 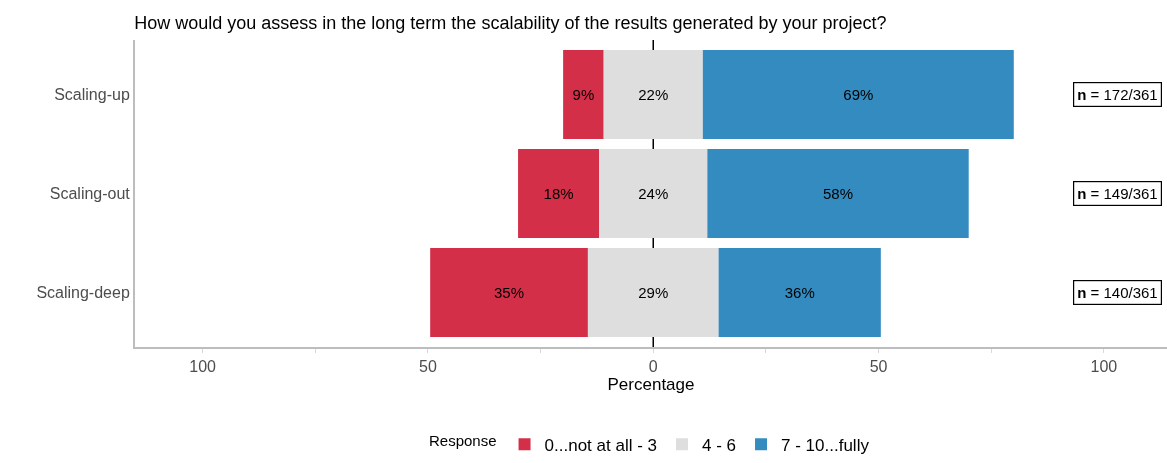 I want to click on annotation: n = 140/361, so click(x=1117, y=293).